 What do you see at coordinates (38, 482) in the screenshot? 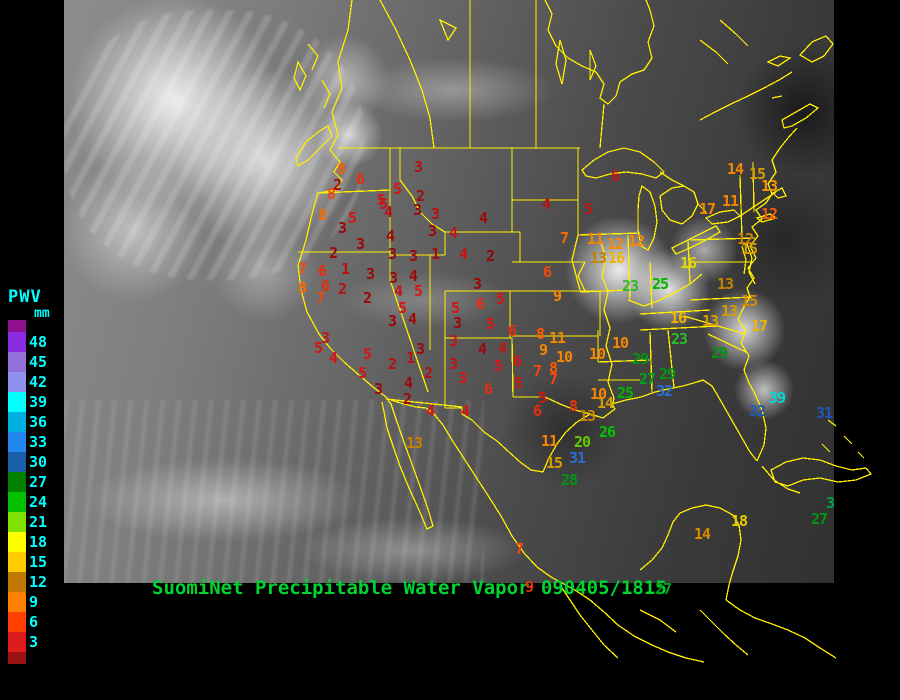
I see `legend-entry: 27` at bounding box center [38, 482].